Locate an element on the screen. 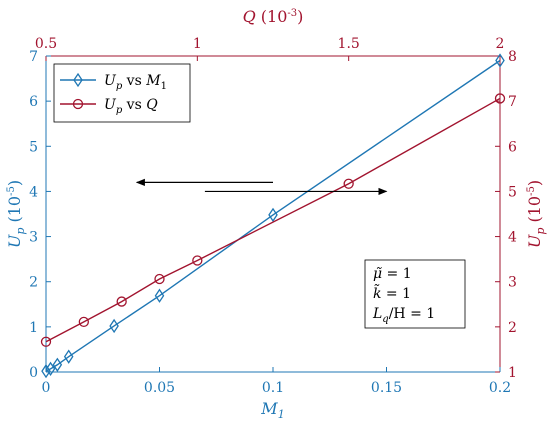 The width and height of the screenshot is (550, 426). top-tick-label: 0.5 is located at coordinates (46, 44).